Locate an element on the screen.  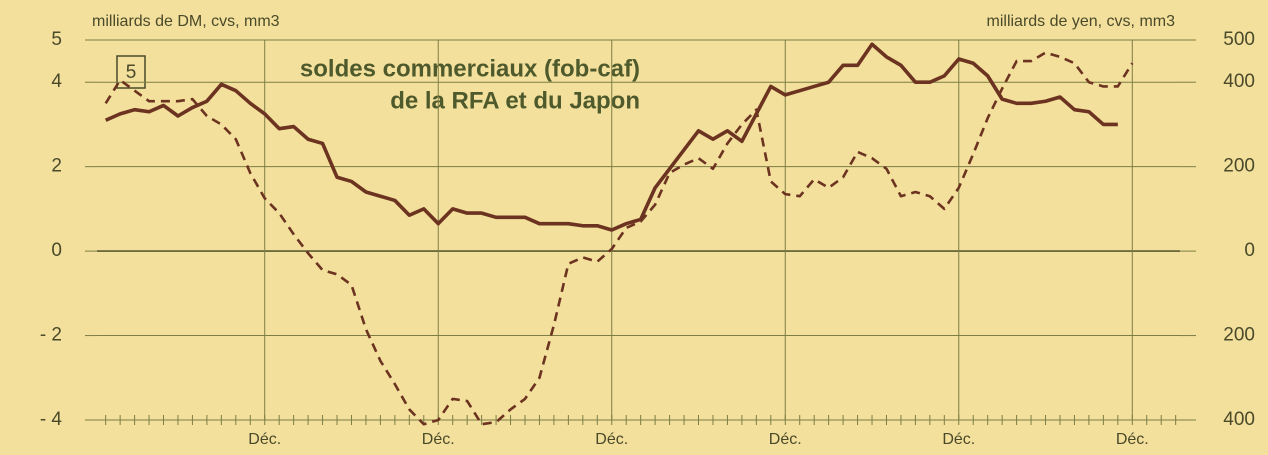
chart-title: soldes commerciaux (fob-caf) is located at coordinates (470, 68).